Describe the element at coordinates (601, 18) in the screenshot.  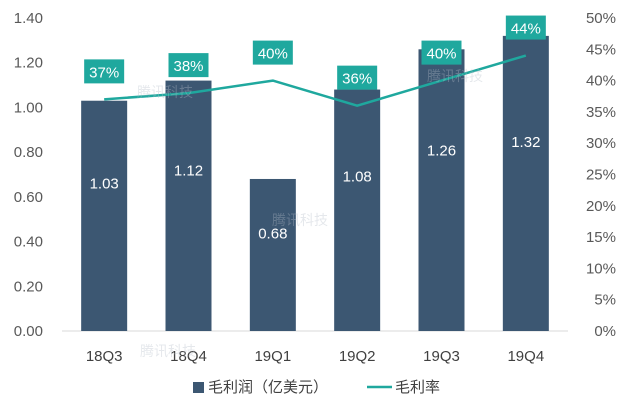
I see `right-tick-label: 50%` at that location.